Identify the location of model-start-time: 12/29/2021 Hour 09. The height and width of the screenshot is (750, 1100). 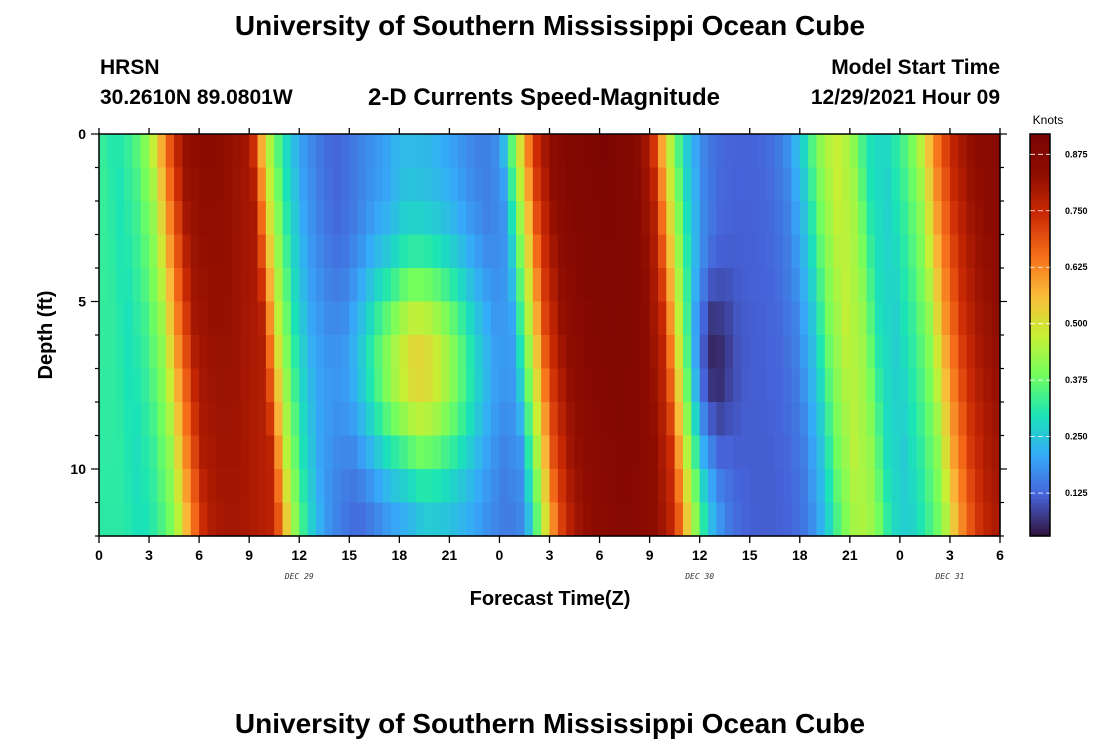
(905, 97).